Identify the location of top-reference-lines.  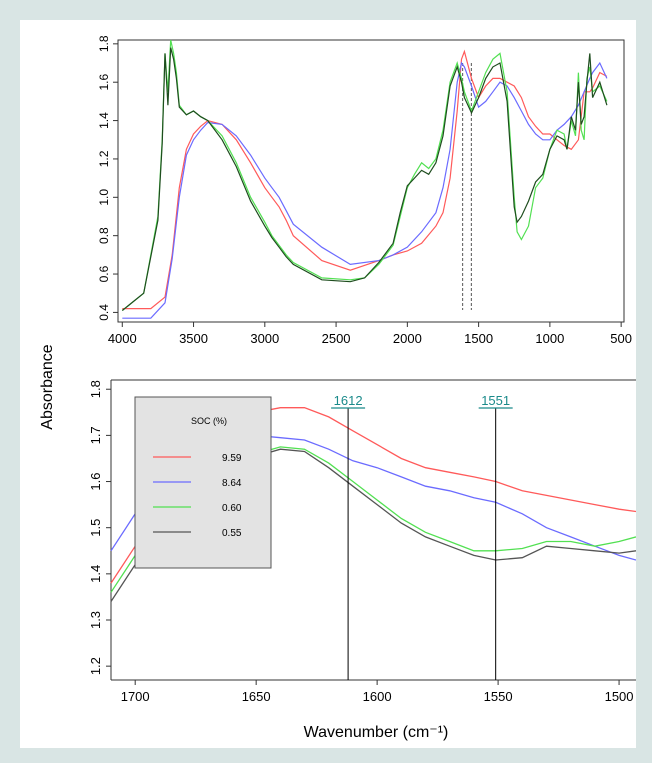
(467, 186).